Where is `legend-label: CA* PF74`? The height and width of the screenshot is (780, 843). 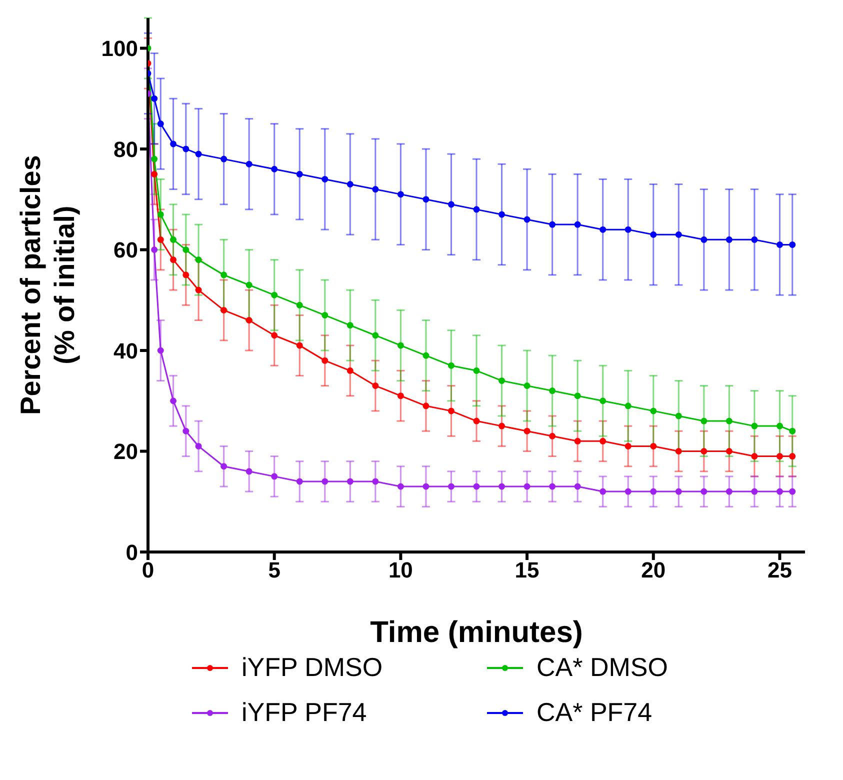
legend-label: CA* PF74 is located at coordinates (594, 712).